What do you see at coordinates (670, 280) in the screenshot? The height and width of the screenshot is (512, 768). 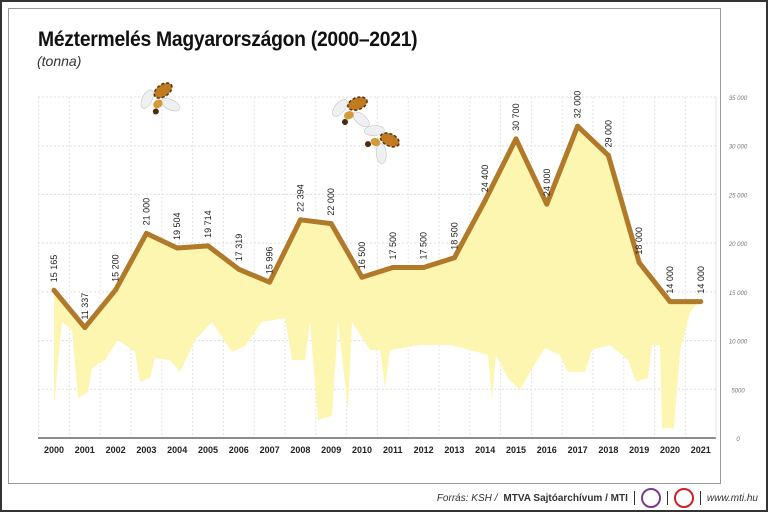 I see `data-label: 14 000` at bounding box center [670, 280].